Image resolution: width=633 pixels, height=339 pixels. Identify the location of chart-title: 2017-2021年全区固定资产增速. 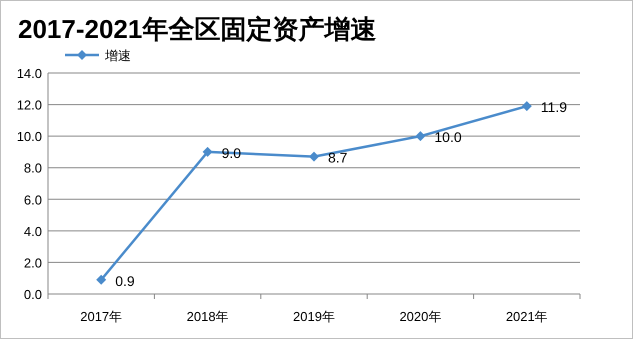
(197, 29).